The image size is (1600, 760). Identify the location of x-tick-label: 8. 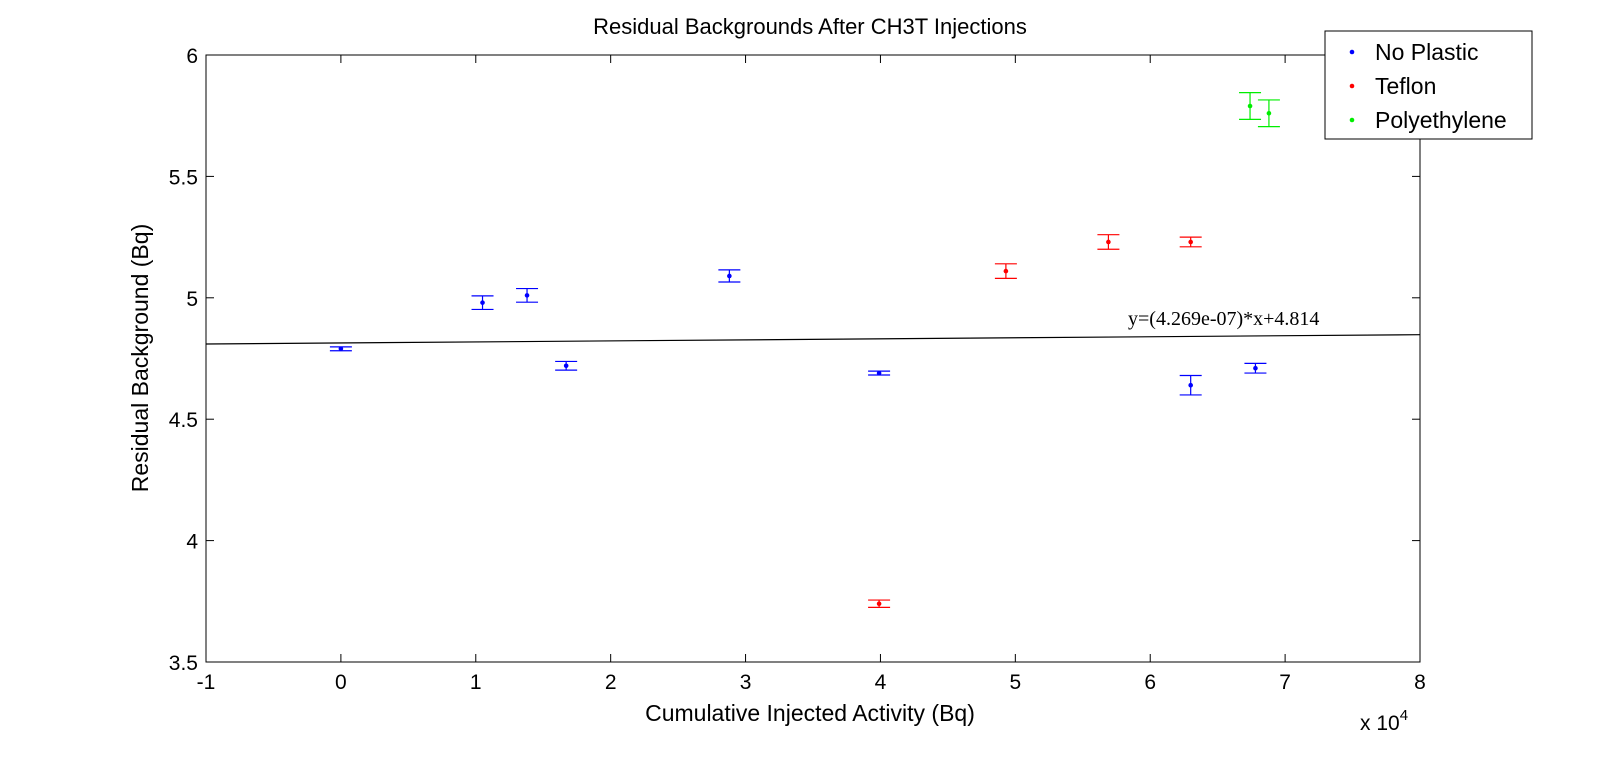
(1420, 682).